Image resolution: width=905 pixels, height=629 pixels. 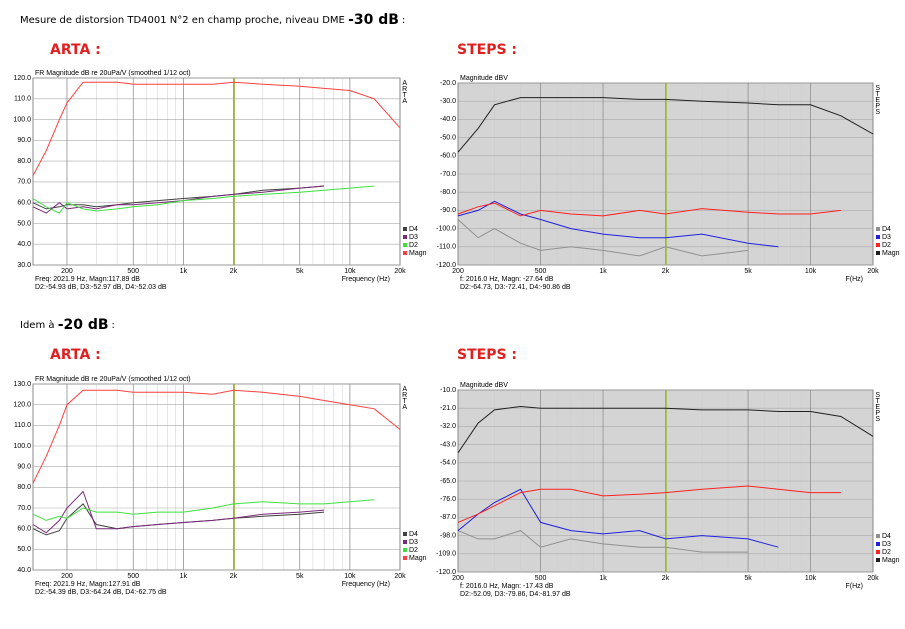 I want to click on y-tick-label: -30.0, so click(x=448, y=101).